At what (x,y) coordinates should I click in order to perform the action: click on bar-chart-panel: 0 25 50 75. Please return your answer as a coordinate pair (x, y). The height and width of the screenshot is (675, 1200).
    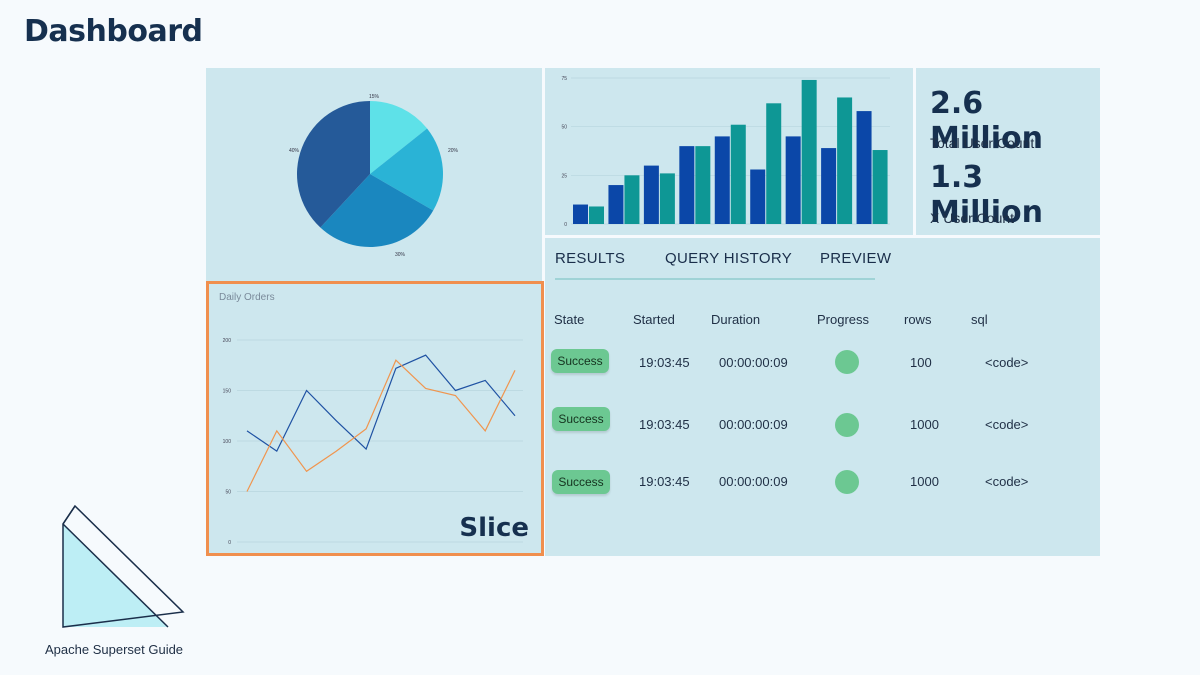
    Looking at the image, I should click on (729, 151).